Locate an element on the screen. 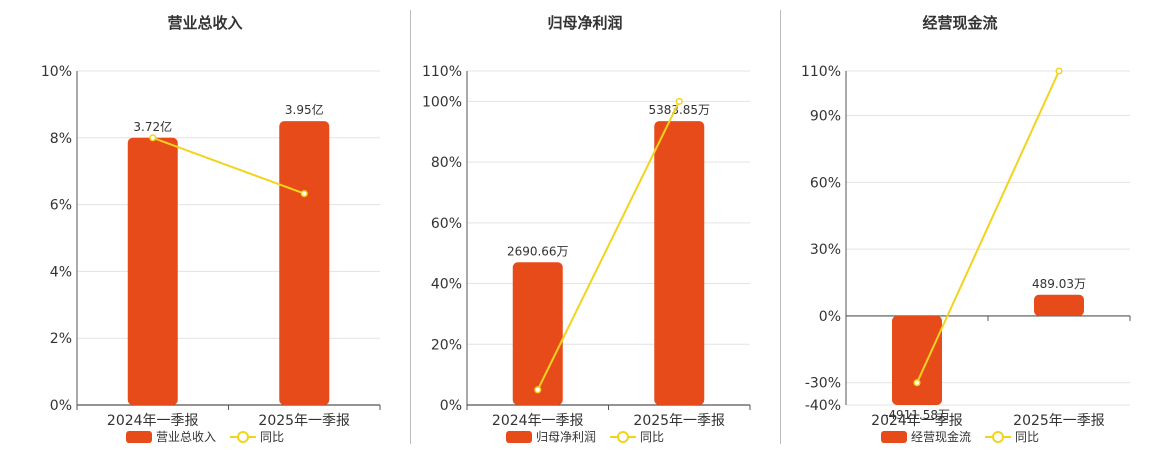 The image size is (1160, 450). y-tick-label: 40% is located at coordinates (446, 285).